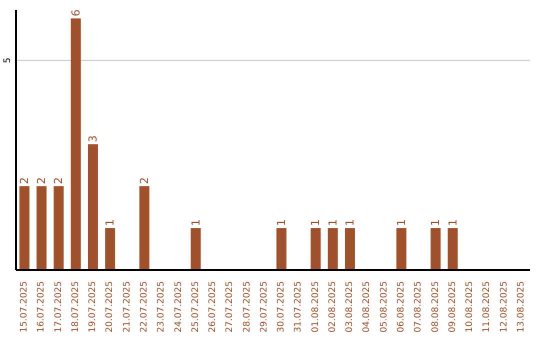 The image size is (540, 340). What do you see at coordinates (504, 307) in the screenshot?
I see `x-tick-label: 12.08.2025` at bounding box center [504, 307].